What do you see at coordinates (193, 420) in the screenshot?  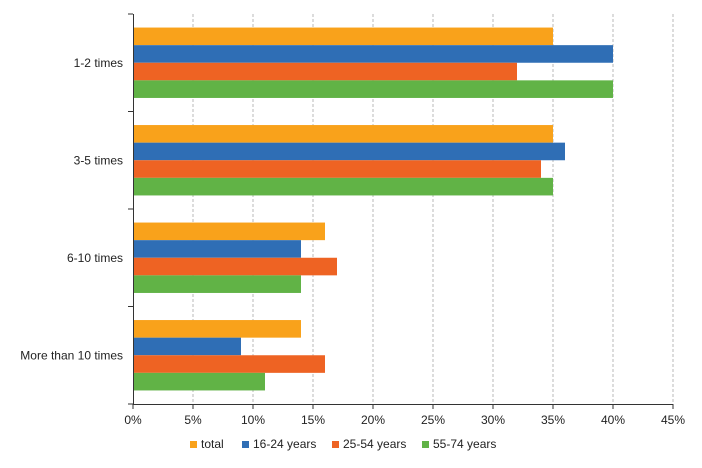 I see `x-tick-label-5: 5%` at bounding box center [193, 420].